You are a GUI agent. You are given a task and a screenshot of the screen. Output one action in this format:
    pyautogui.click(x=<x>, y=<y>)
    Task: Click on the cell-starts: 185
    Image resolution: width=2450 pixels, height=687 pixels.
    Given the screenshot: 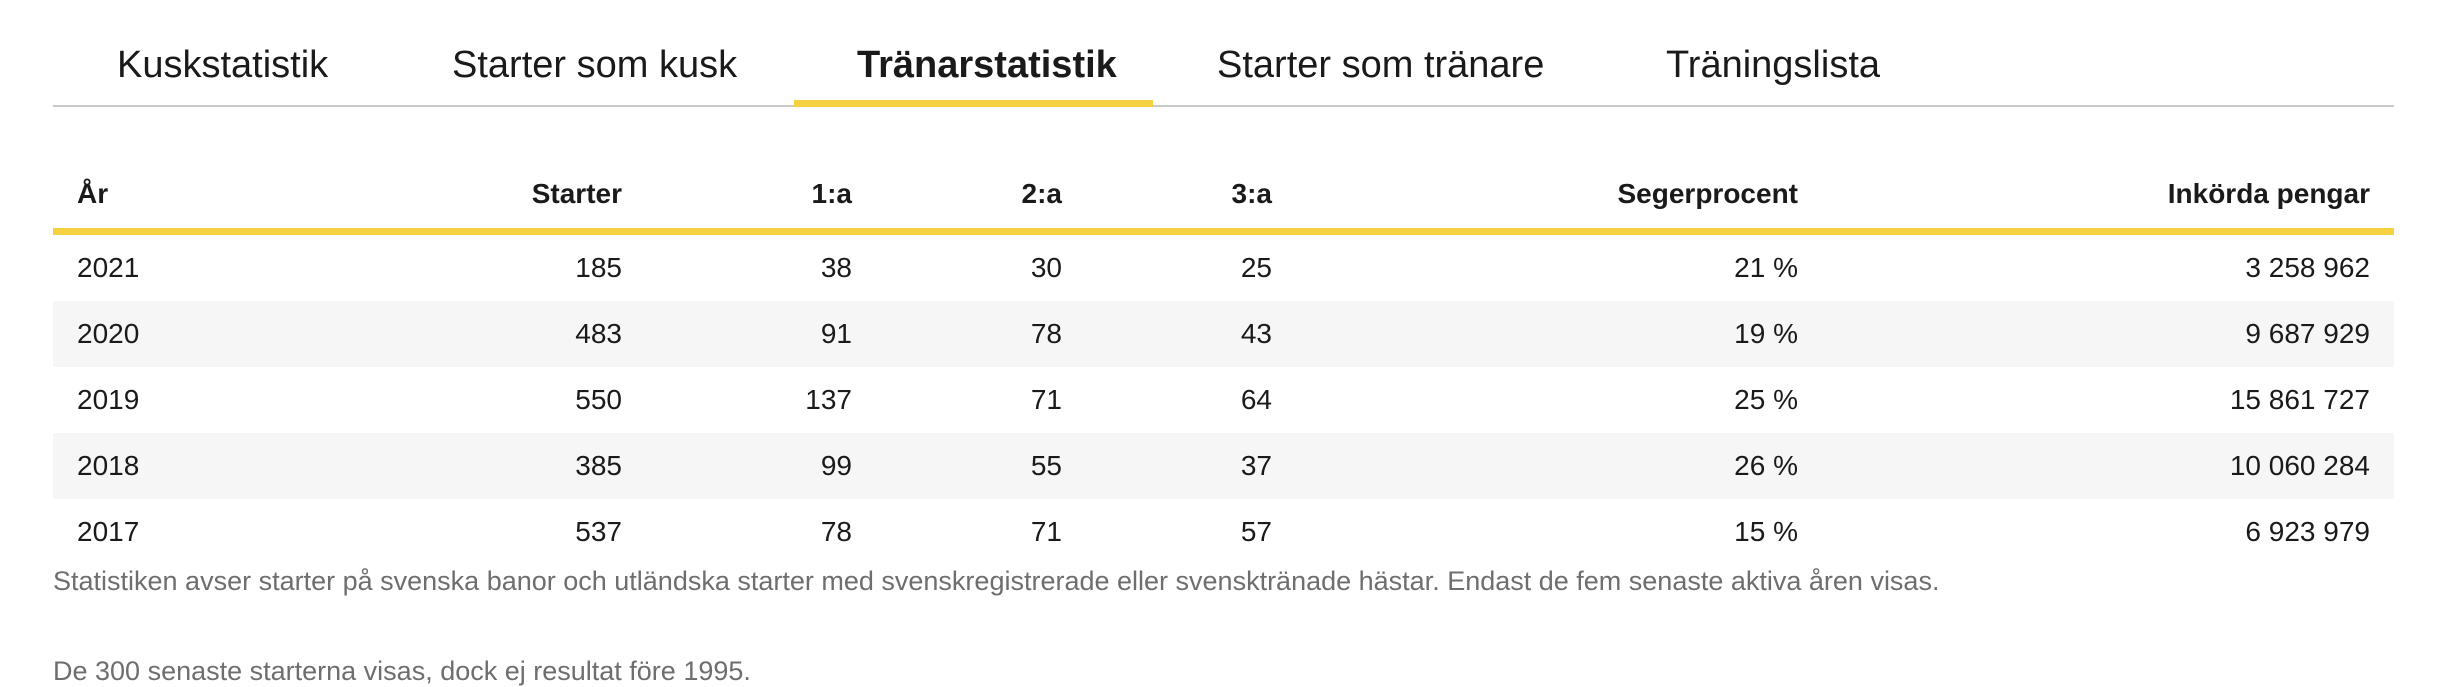 What is the action you would take?
    pyautogui.click(x=598, y=267)
    